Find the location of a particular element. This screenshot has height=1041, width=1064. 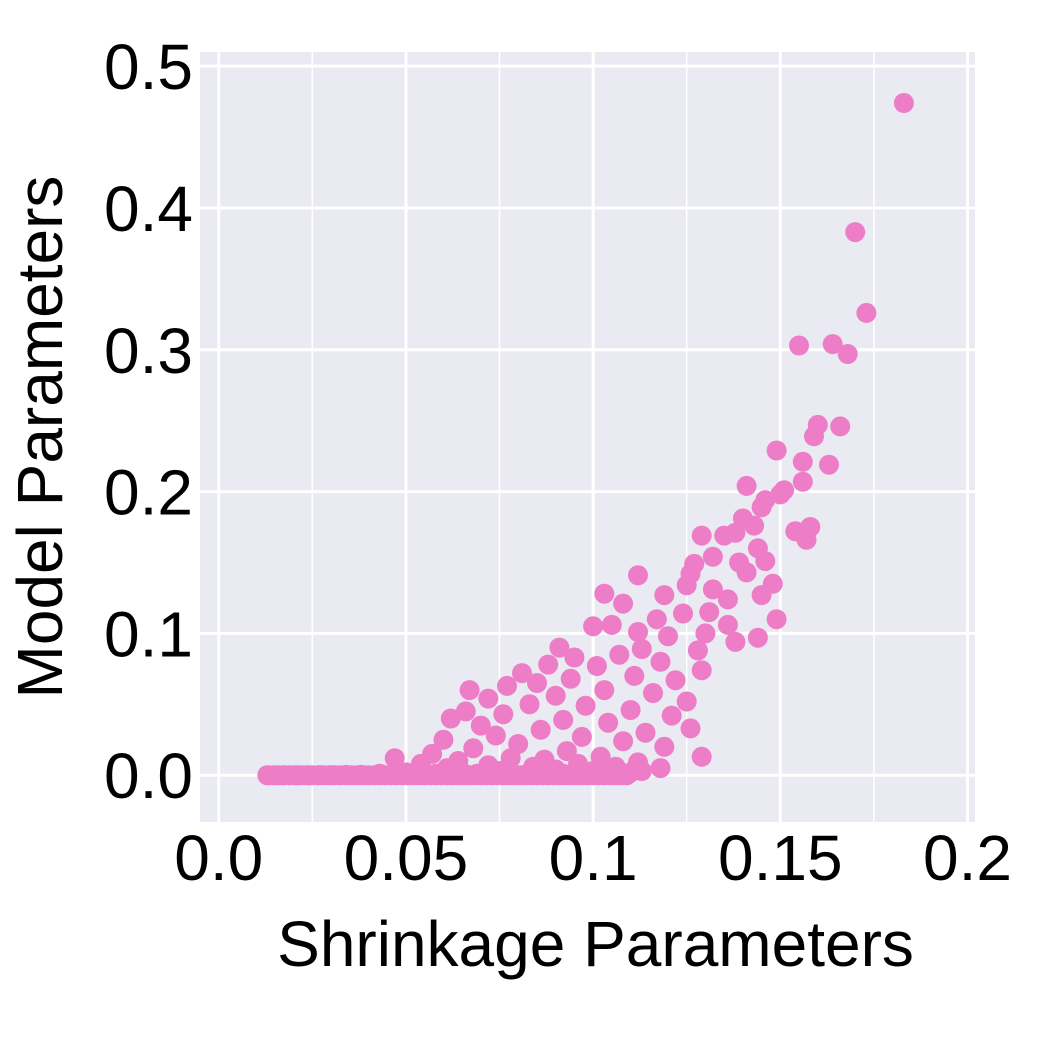

y-tick-label: 0.2 is located at coordinates (148, 493).